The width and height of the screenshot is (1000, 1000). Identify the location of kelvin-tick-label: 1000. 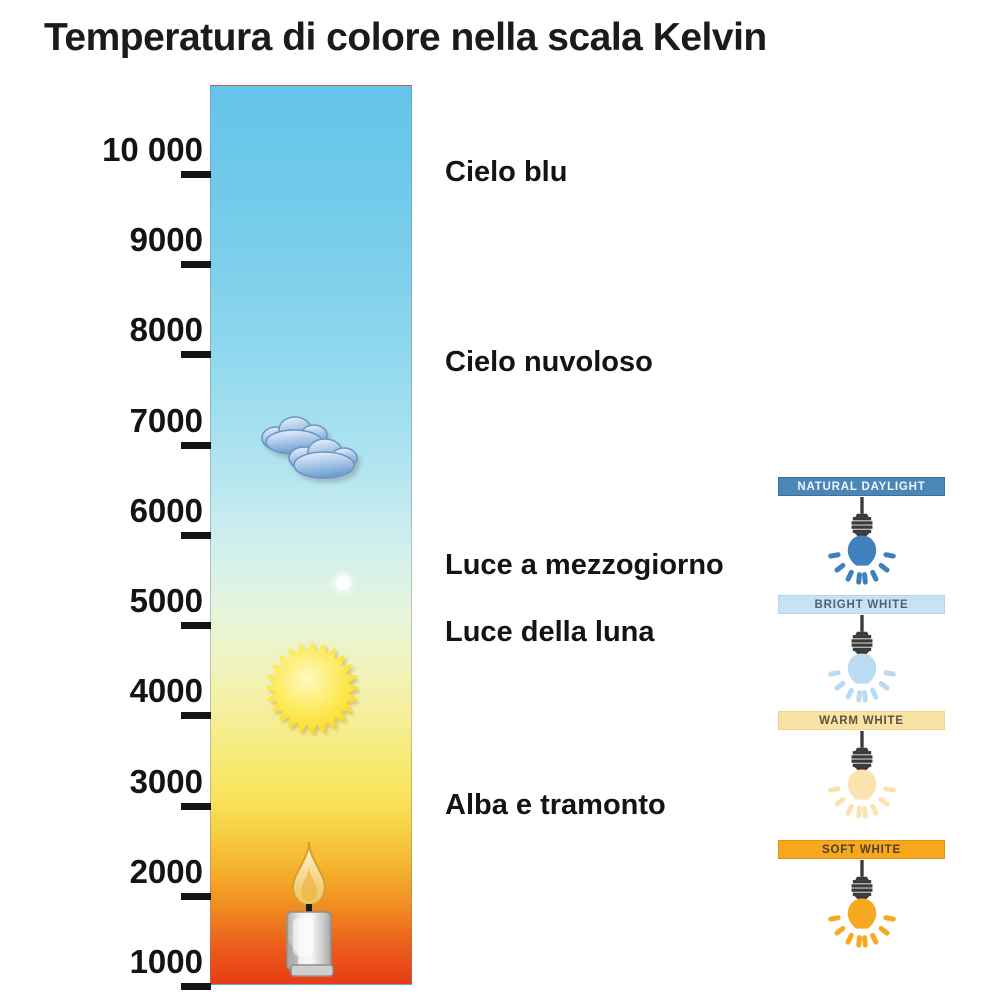
(166, 961).